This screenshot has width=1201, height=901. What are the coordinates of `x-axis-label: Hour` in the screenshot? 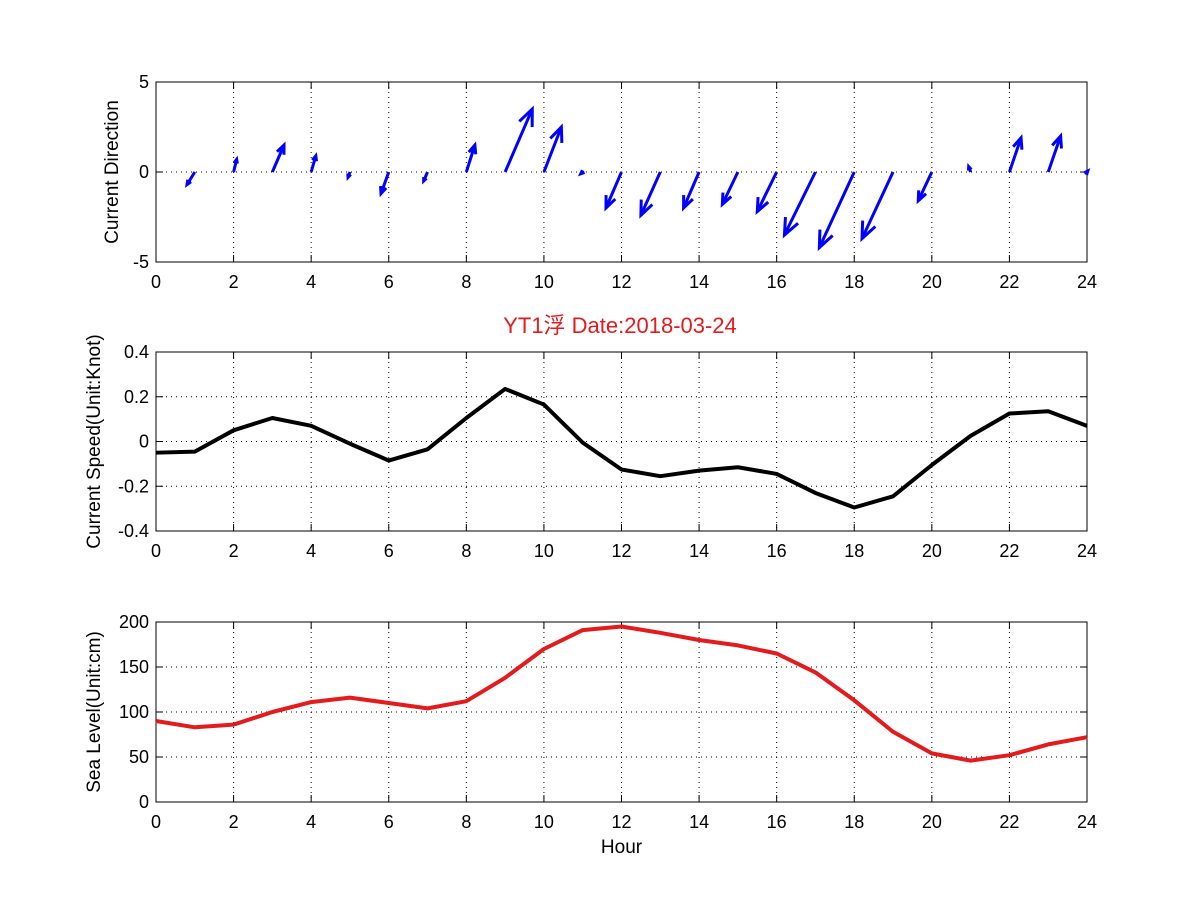 It's located at (622, 847).